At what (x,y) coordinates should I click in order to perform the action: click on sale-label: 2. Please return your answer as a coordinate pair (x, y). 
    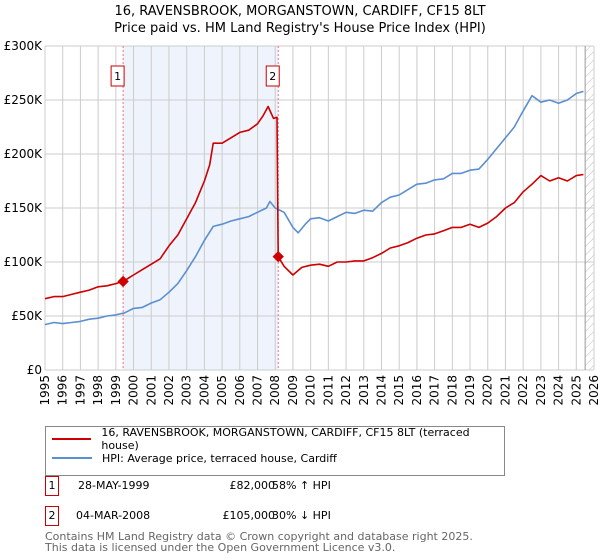
    Looking at the image, I should click on (272, 76).